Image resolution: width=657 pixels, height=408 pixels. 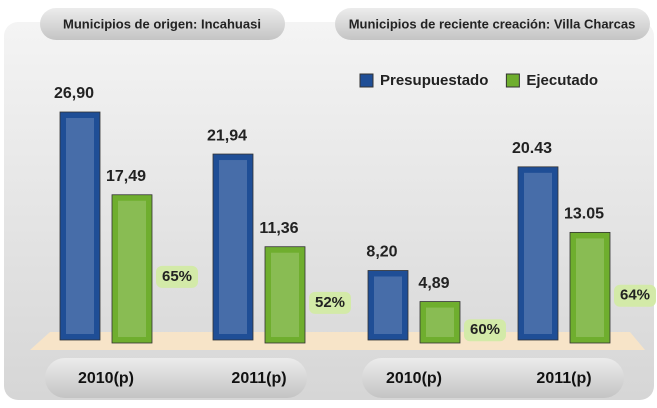 I want to click on chart-title: Municipios de origen: Incahuasi, so click(x=162, y=23).